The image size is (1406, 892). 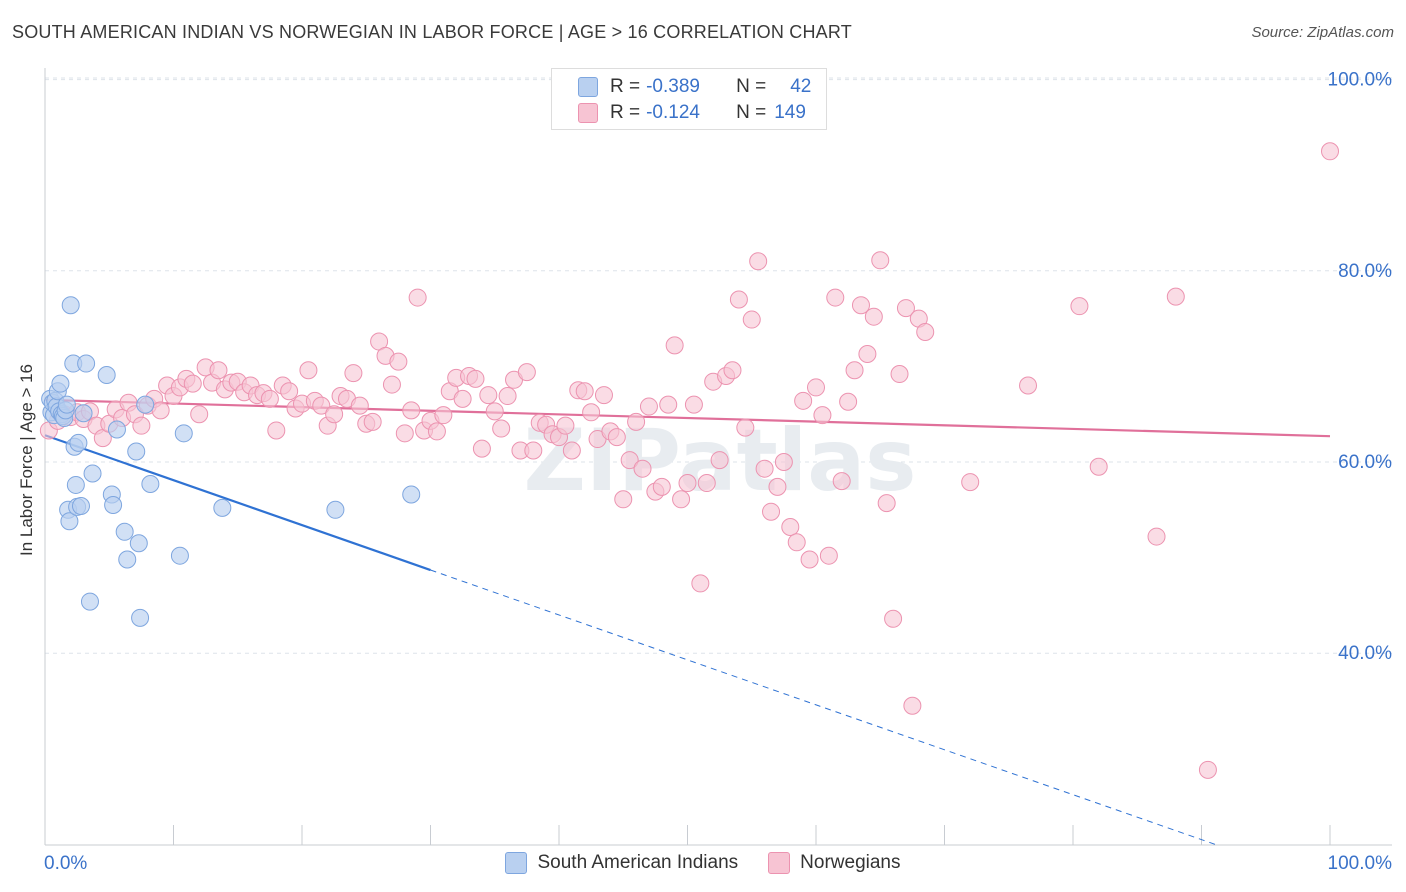 I want to click on legend-item-norwegians: Norwegians, so click(x=834, y=863).